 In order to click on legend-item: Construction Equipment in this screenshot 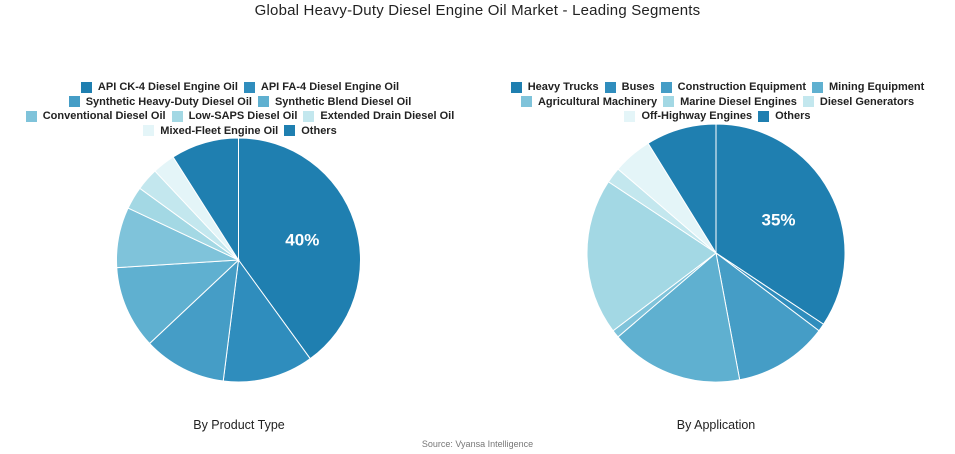, I will do `click(733, 87)`.